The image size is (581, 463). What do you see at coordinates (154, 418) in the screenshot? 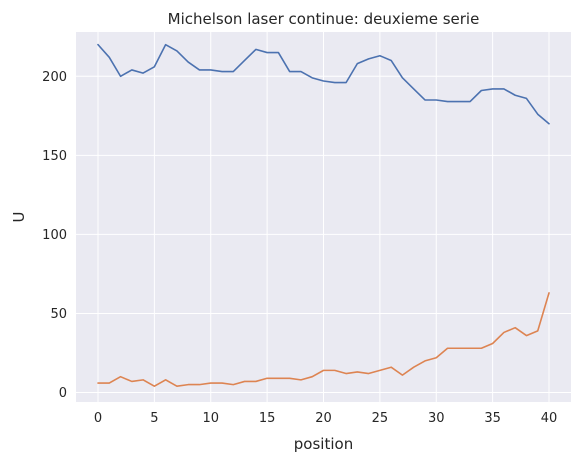
I see `x-tick-label: 5` at bounding box center [154, 418].